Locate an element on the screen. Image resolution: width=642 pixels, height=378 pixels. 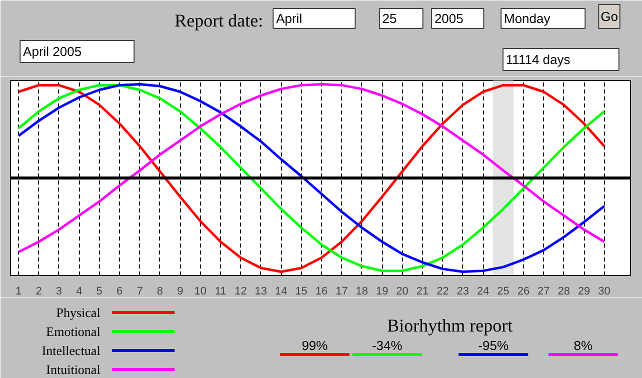
x-tick-label: 15 is located at coordinates (301, 292).